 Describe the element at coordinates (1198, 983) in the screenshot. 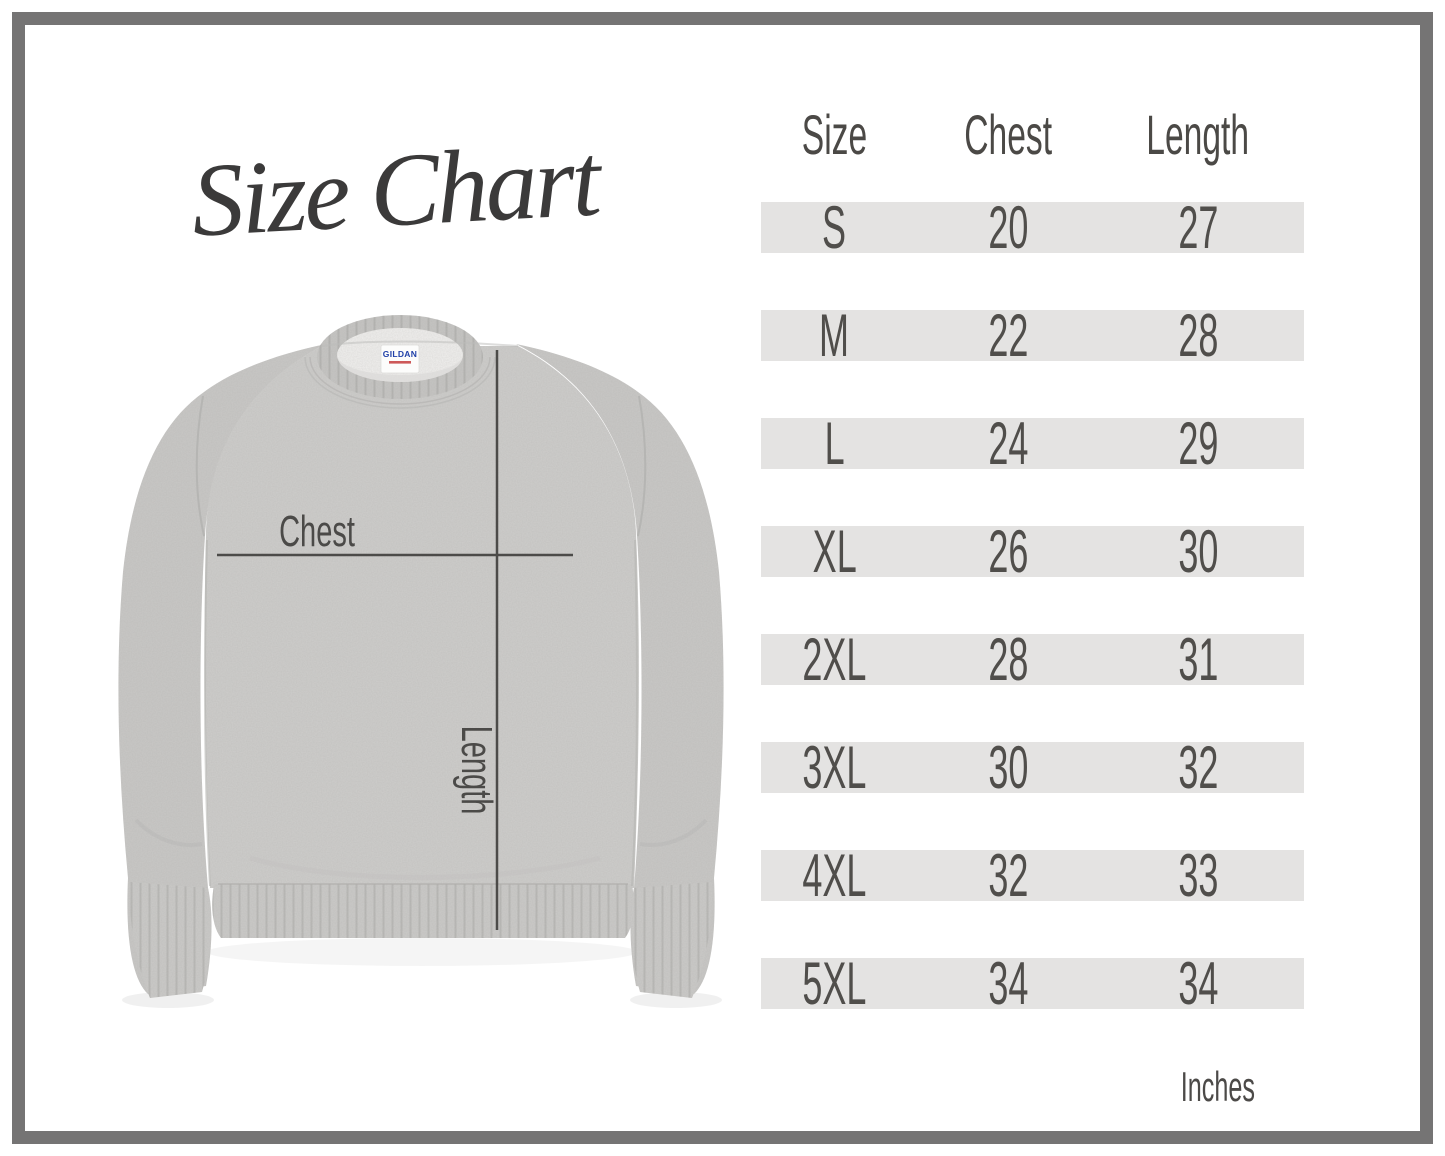

I see `length-cell: 34` at that location.